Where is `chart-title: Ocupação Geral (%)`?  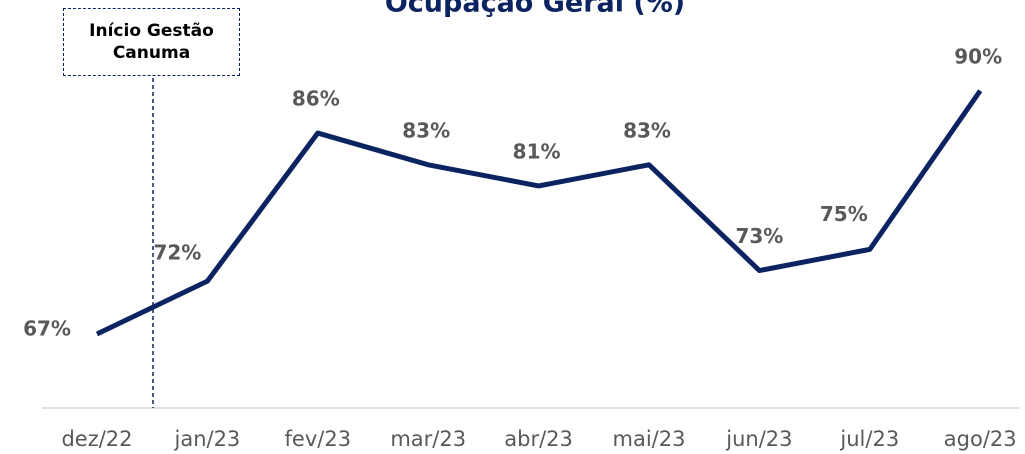
chart-title: Ocupação Geral (%) is located at coordinates (535, 9).